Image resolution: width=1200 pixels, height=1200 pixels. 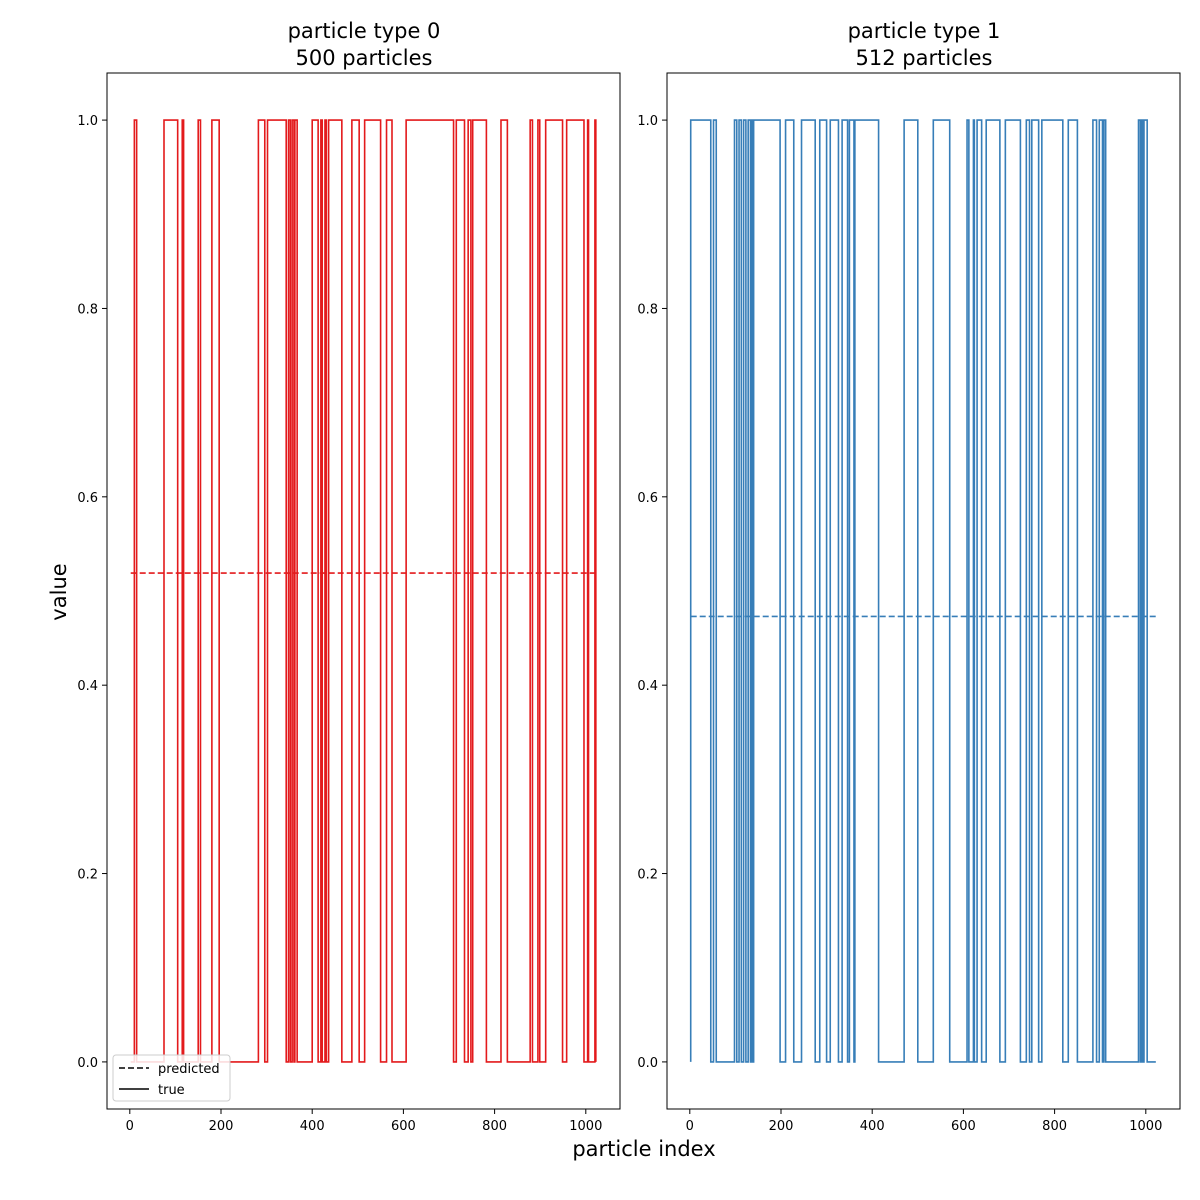 What do you see at coordinates (171, 1090) in the screenshot?
I see `legend-label-true: true` at bounding box center [171, 1090].